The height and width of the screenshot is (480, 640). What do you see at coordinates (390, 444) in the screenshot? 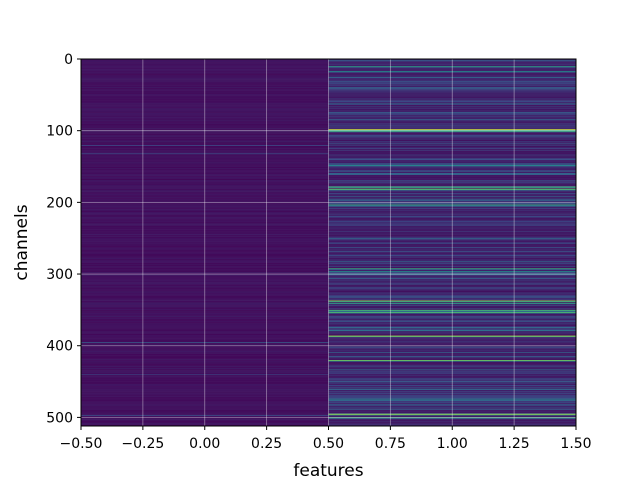
I see `x-tick-label: 0.75` at bounding box center [390, 444].